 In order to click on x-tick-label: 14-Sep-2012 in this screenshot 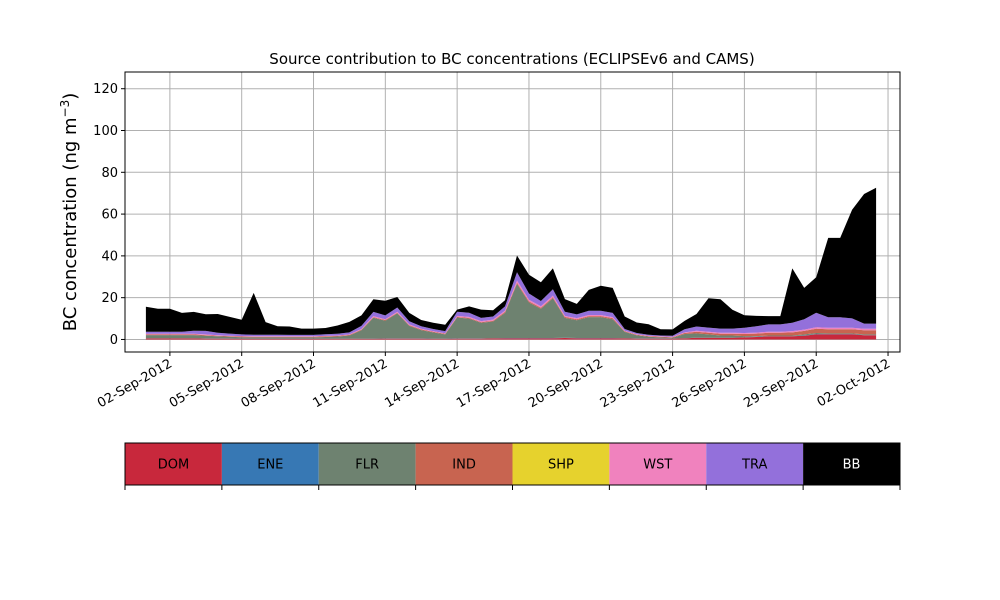, I will do `click(422, 383)`.